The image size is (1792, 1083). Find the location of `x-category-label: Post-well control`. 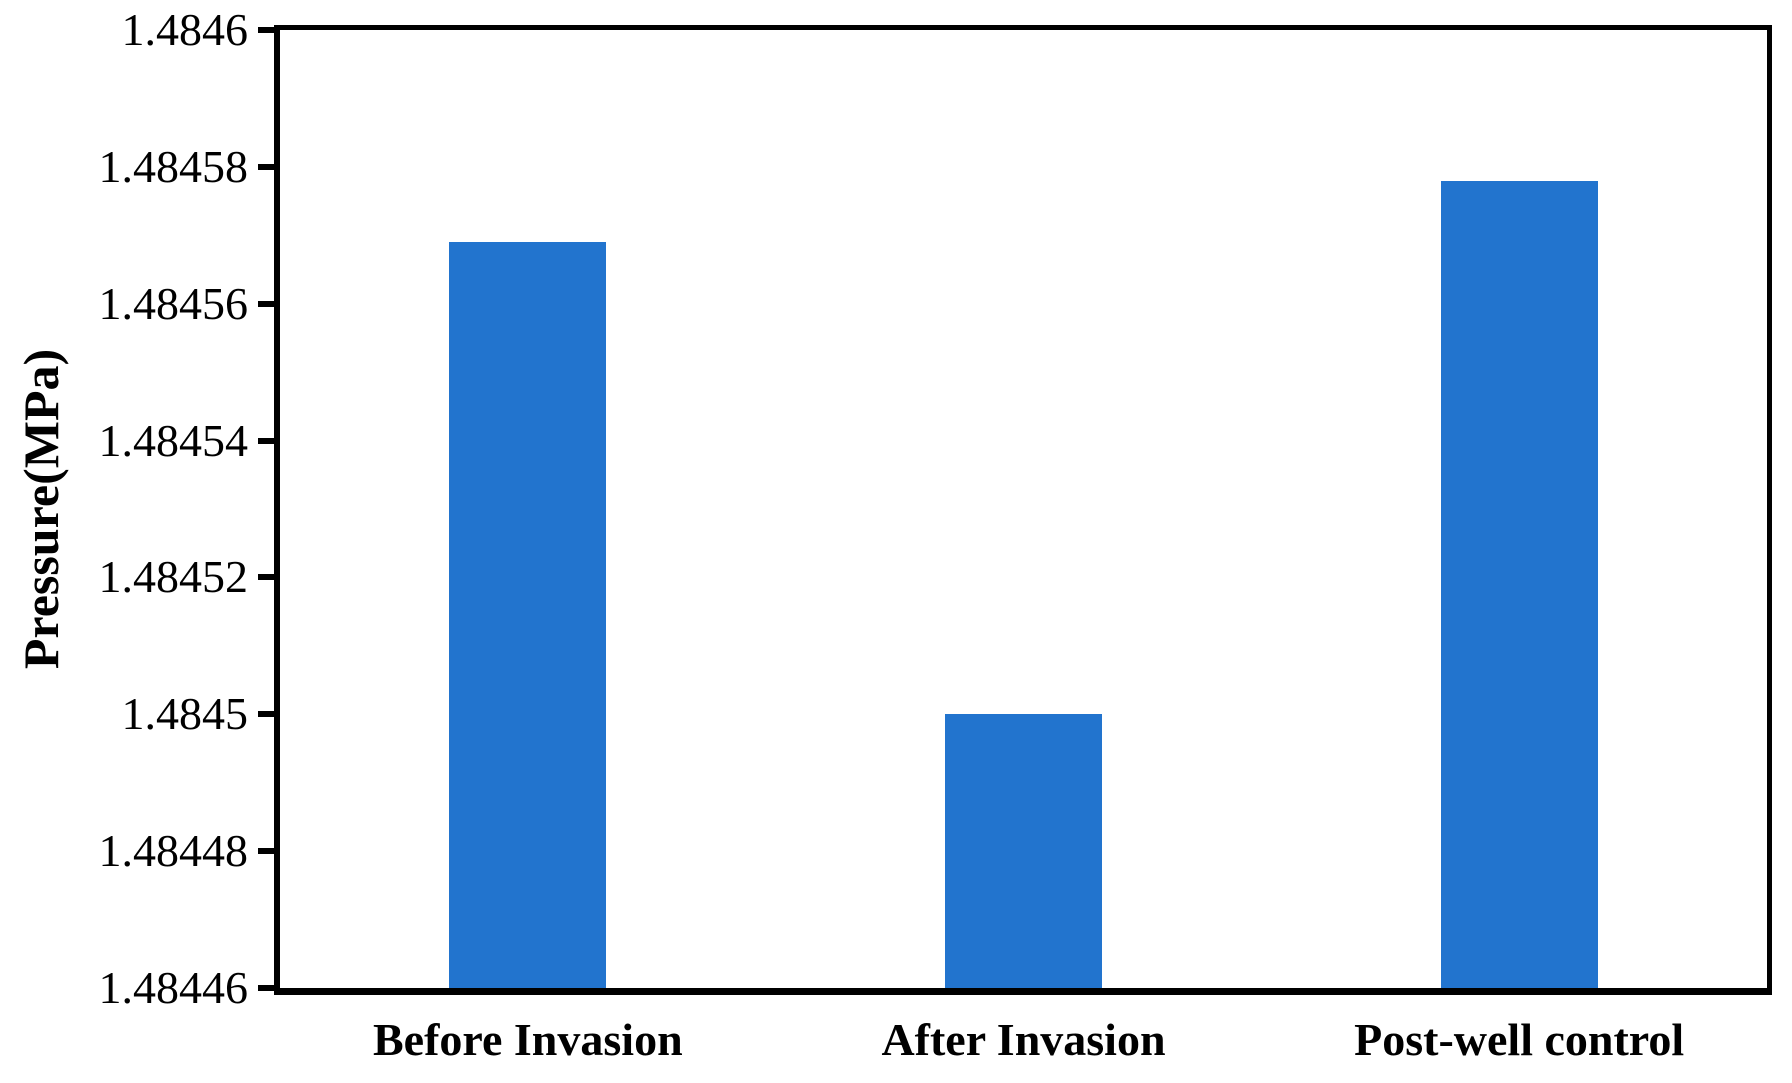

x-category-label: Post-well control is located at coordinates (1519, 1039).